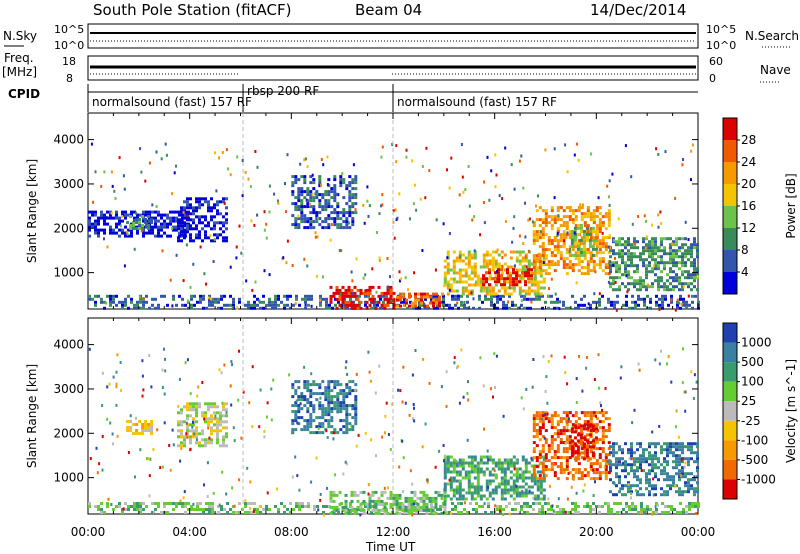 This screenshot has height=554, width=800. What do you see at coordinates (772, 36) in the screenshot?
I see `nsearch-label: N.Search` at bounding box center [772, 36].